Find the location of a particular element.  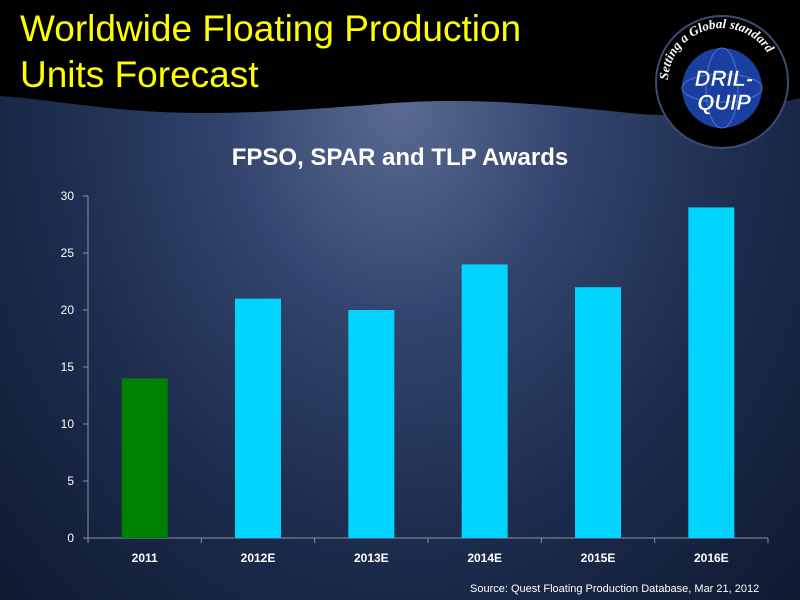

bar-2015e is located at coordinates (598, 412).